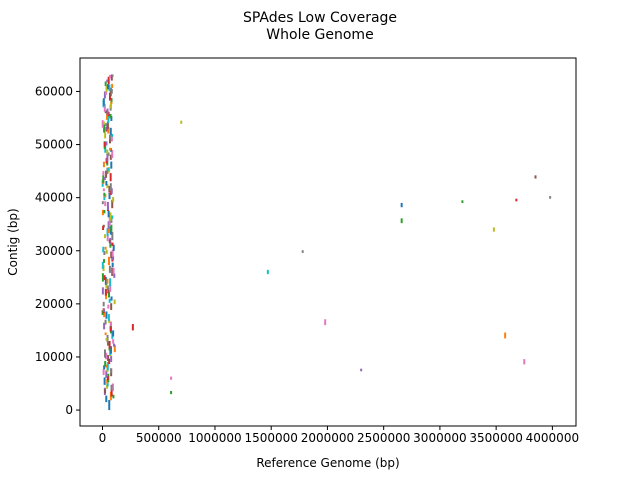 The image size is (640, 480). Describe the element at coordinates (320, 18) in the screenshot. I see `chart-title-line1: SPAdes Low Coverage` at that location.